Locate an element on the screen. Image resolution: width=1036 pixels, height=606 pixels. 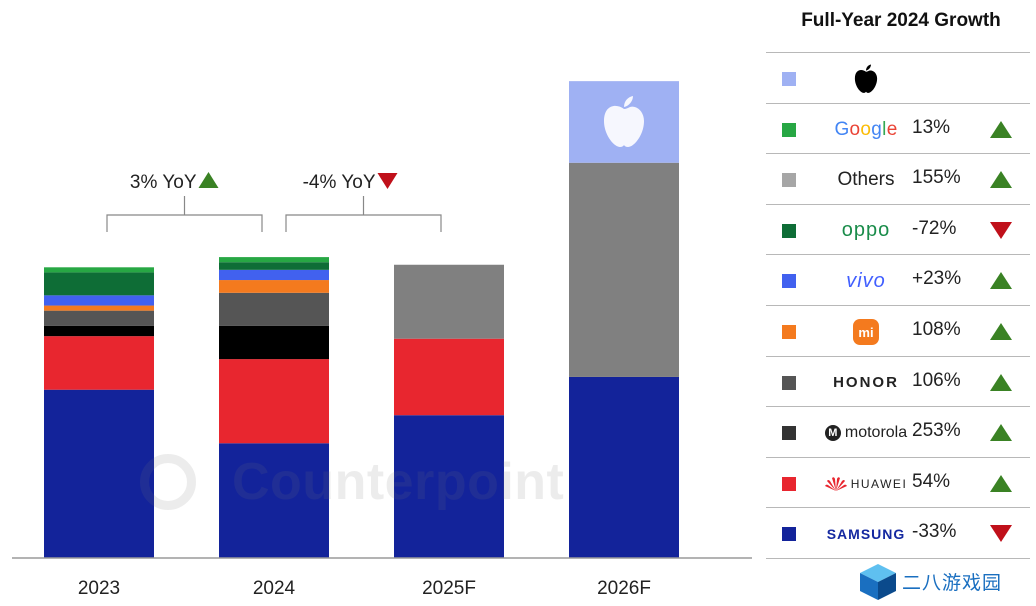
bar-segment-mi-2024 is located at coordinates (274, 286).